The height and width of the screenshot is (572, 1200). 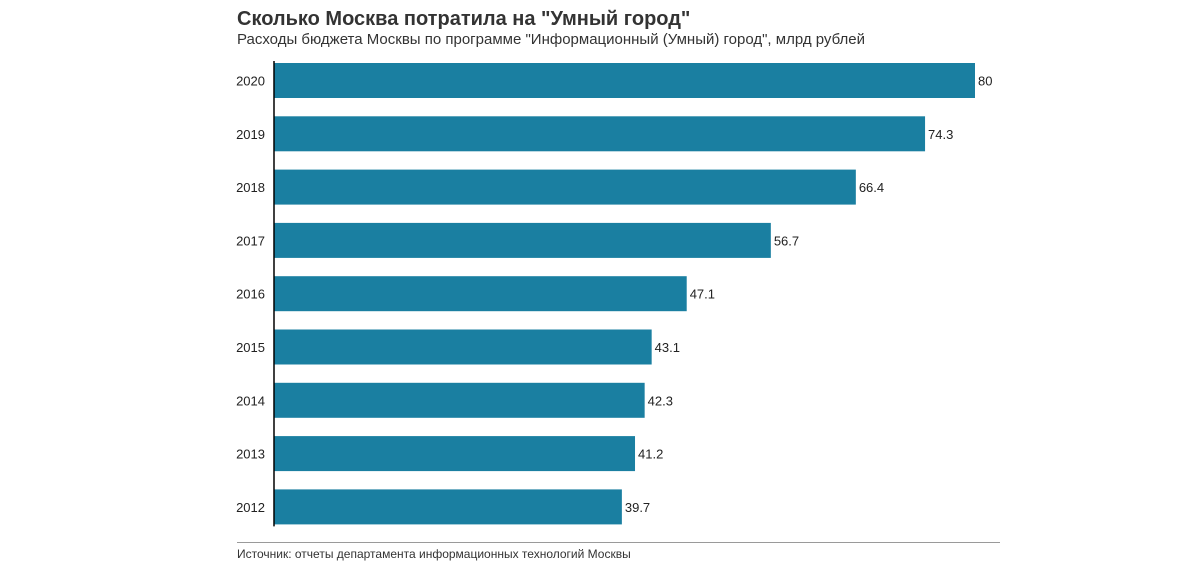 I want to click on category-label-2013: 2013, so click(x=250, y=454).